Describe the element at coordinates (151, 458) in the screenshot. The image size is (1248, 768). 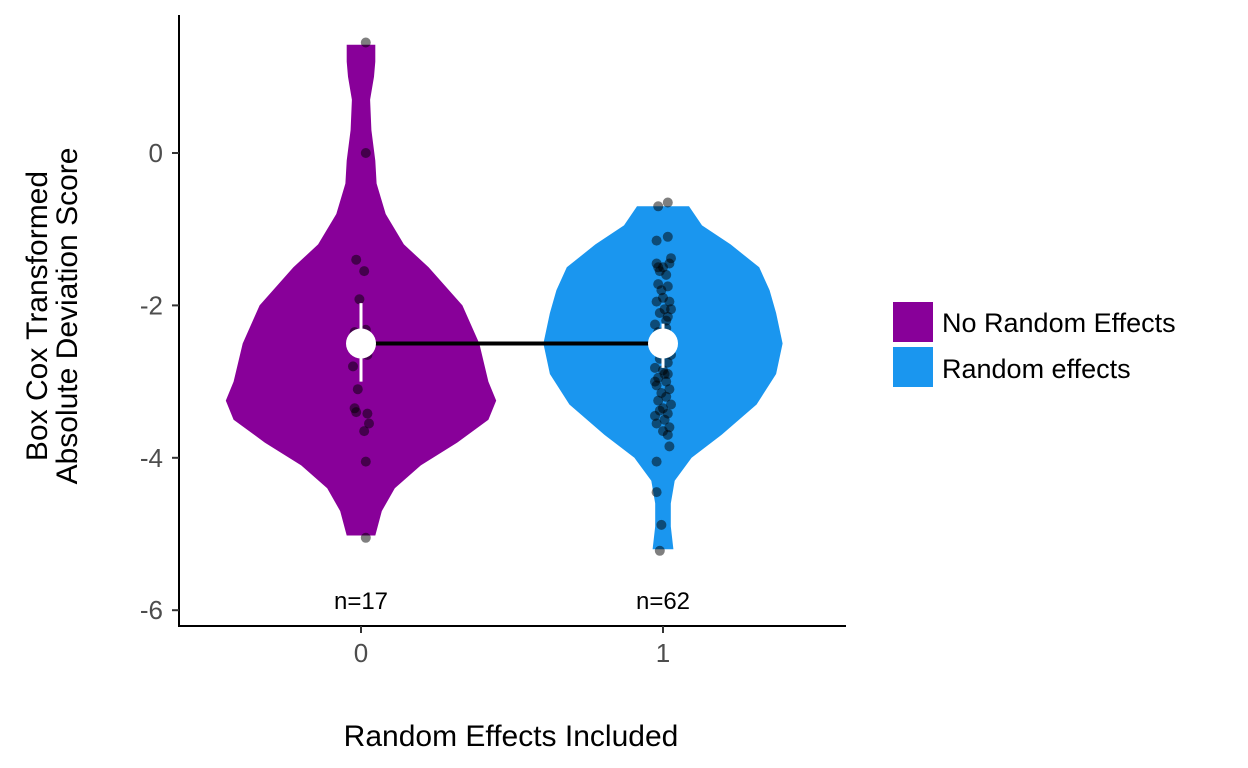
I see `y-tick-label-1: -4` at that location.